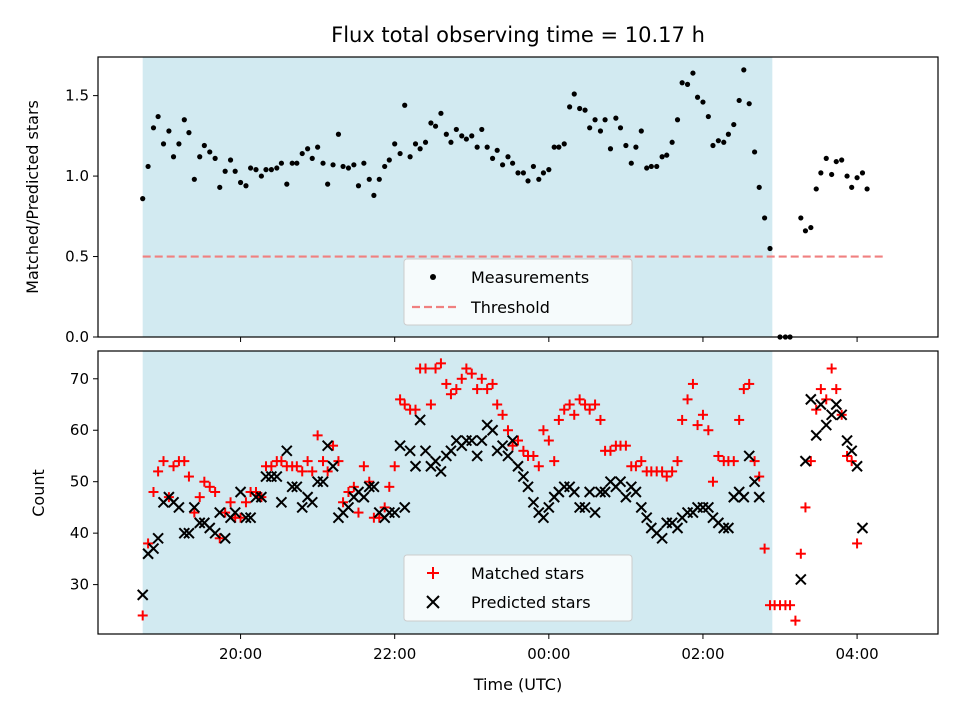 The height and width of the screenshot is (720, 960). I want to click on bottom-y-axis-label: Count, so click(38, 493).